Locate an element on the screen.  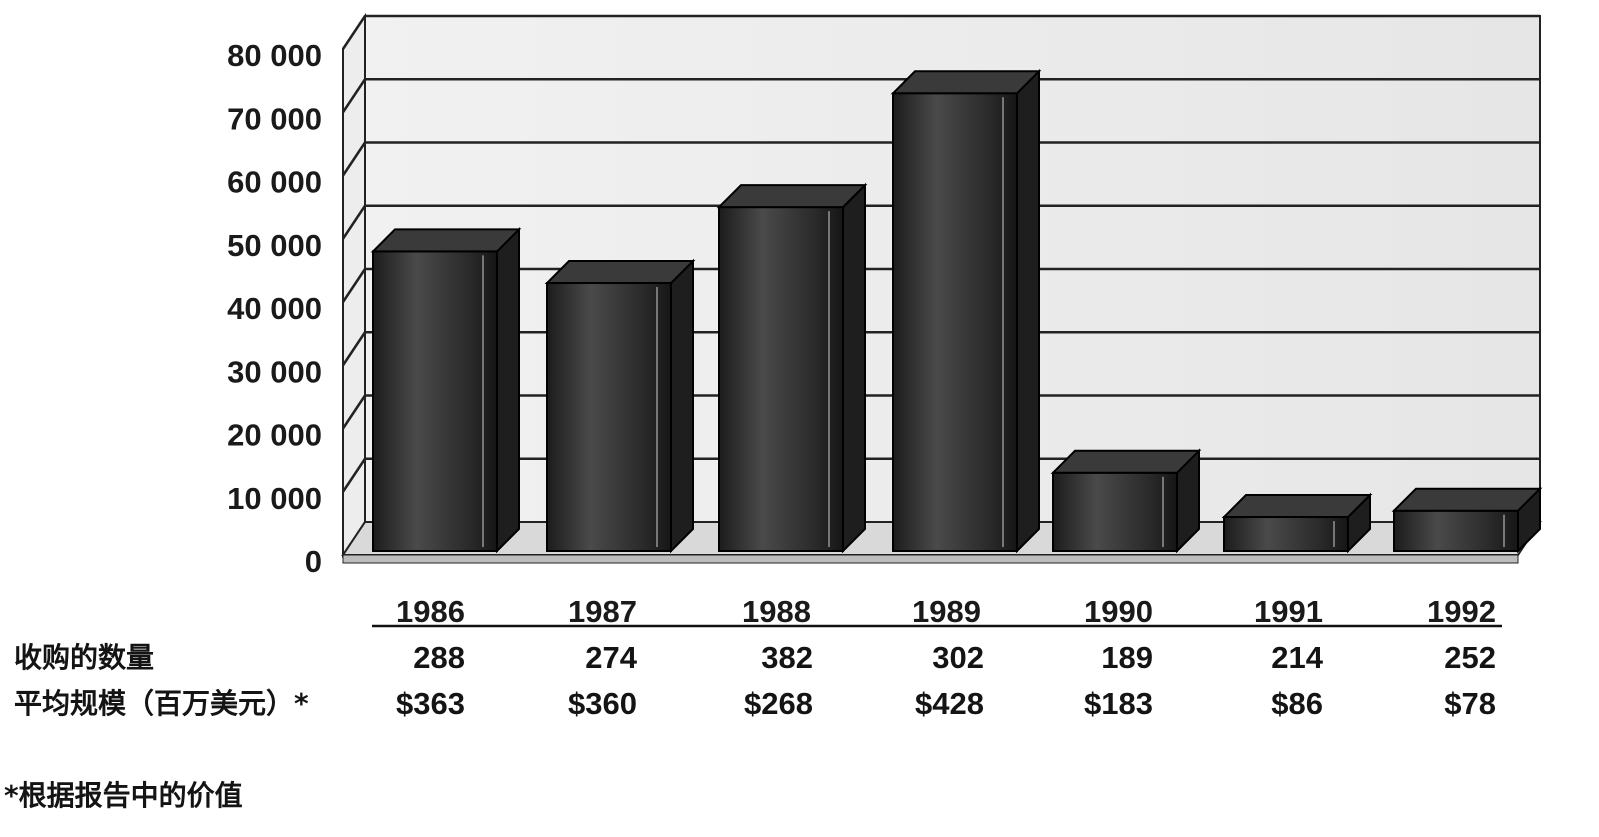
year-label-1990: 1990 is located at coordinates (1118, 611).